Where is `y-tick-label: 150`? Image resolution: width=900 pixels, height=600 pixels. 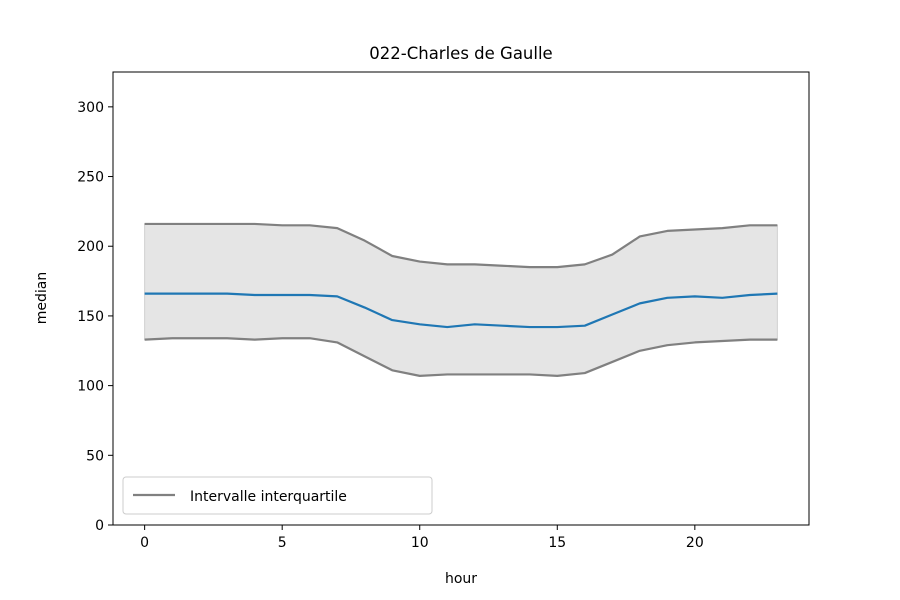 y-tick-label: 150 is located at coordinates (90, 317).